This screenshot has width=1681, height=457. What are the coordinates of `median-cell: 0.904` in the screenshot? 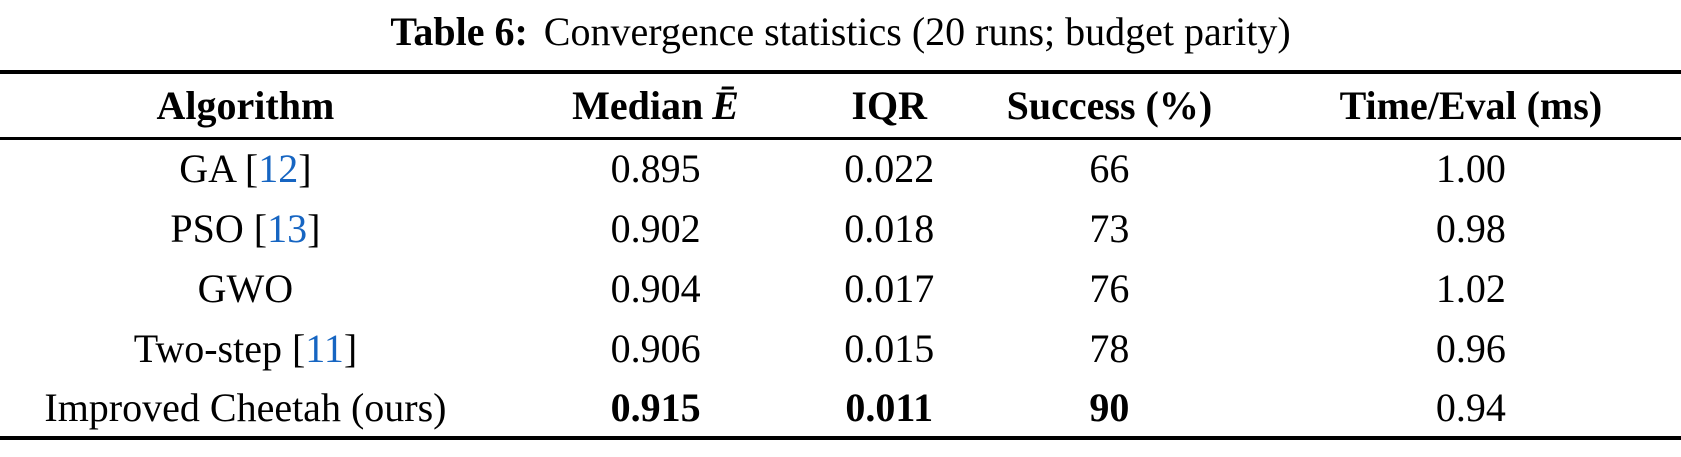 It's located at (655, 288).